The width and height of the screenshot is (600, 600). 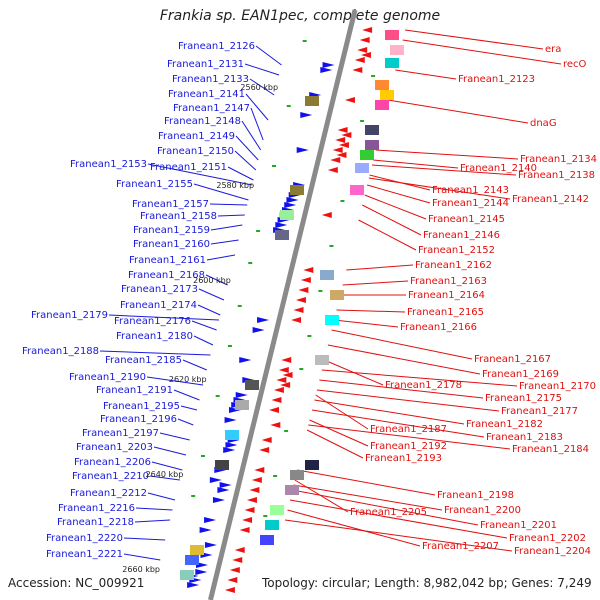 What do you see at coordinates (108, 493) in the screenshot?
I see `gene-label: Franean1_2212` at bounding box center [108, 493].